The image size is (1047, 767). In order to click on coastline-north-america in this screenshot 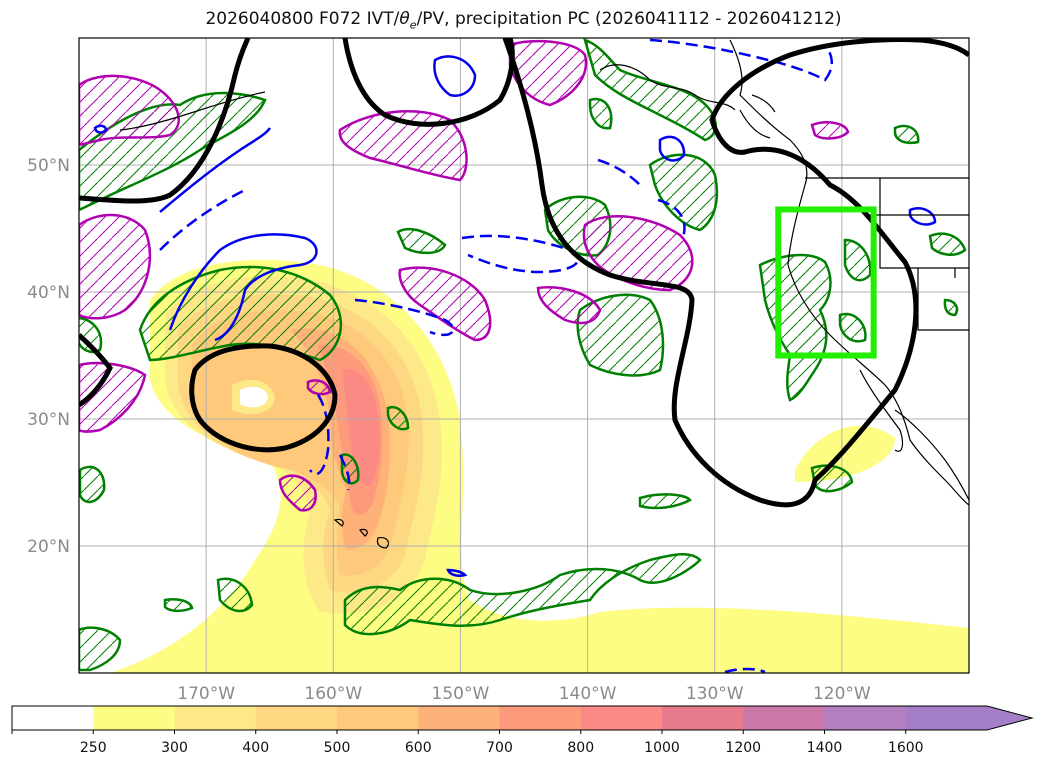, I will do `click(849, 272)`.